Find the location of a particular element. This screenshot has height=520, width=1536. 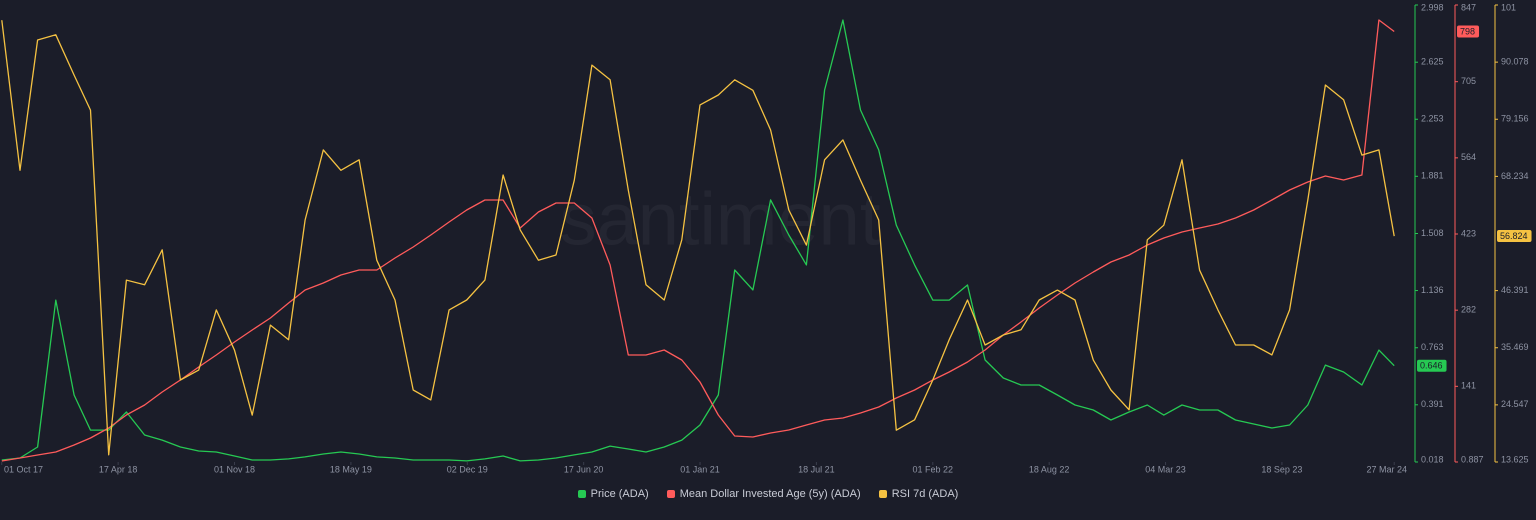

y-tick-label: 46.391 is located at coordinates (1515, 290).